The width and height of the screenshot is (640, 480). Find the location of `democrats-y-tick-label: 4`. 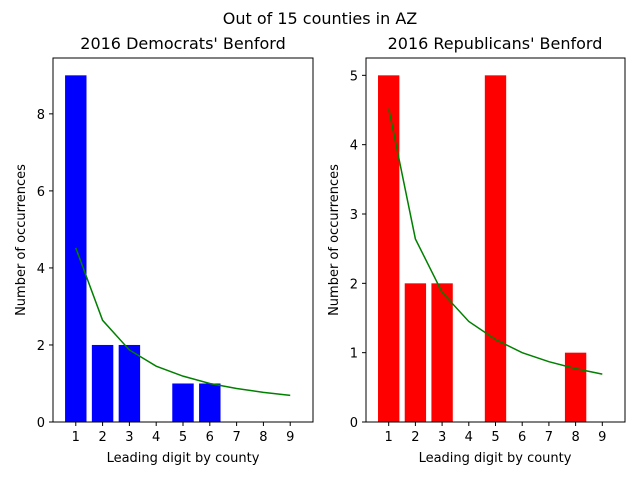

democrats-y-tick-label: 4 is located at coordinates (41, 269).